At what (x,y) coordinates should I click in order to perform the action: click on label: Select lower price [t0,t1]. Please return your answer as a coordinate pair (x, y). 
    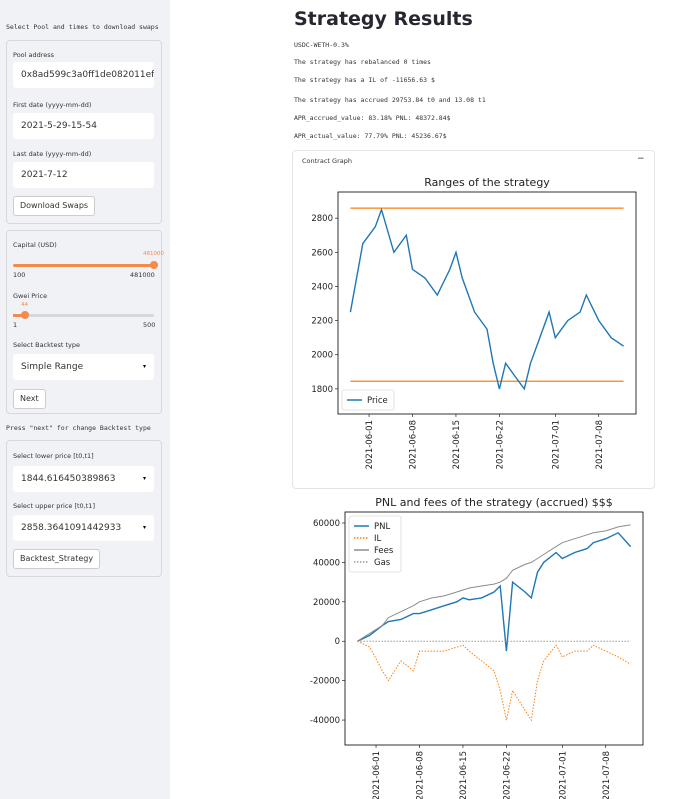
    Looking at the image, I should click on (53, 456).